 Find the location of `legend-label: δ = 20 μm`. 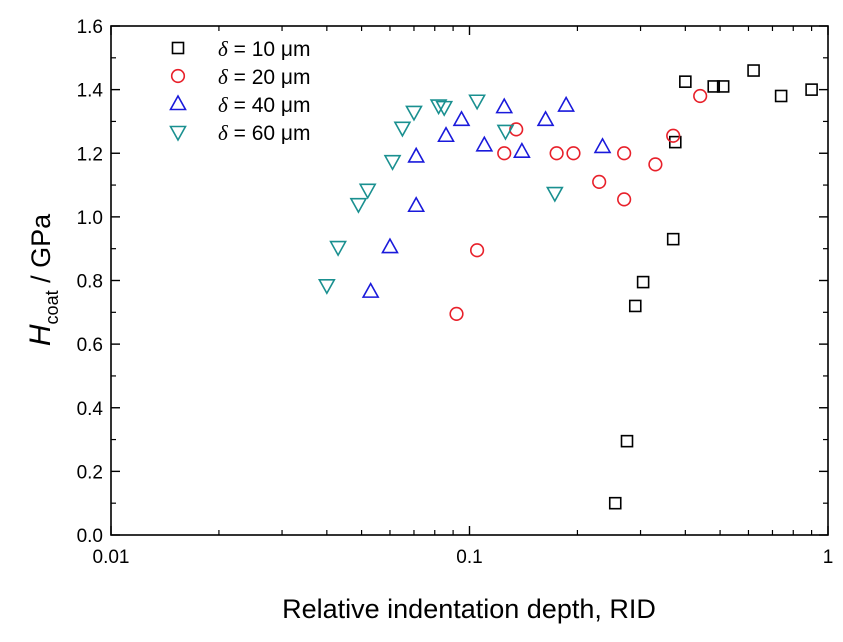

legend-label: δ = 20 μm is located at coordinates (264, 77).